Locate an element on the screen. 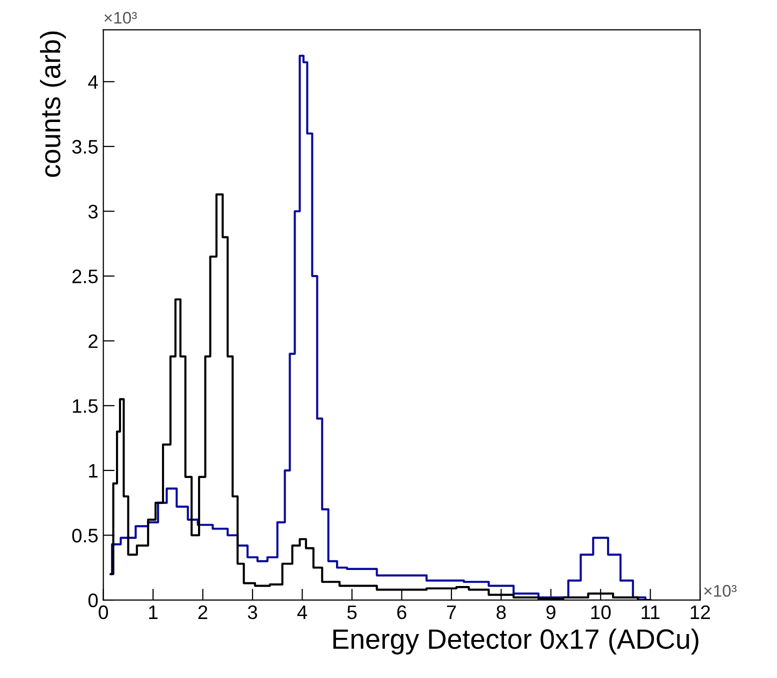  y-tick-label: 2 is located at coordinates (93, 341).